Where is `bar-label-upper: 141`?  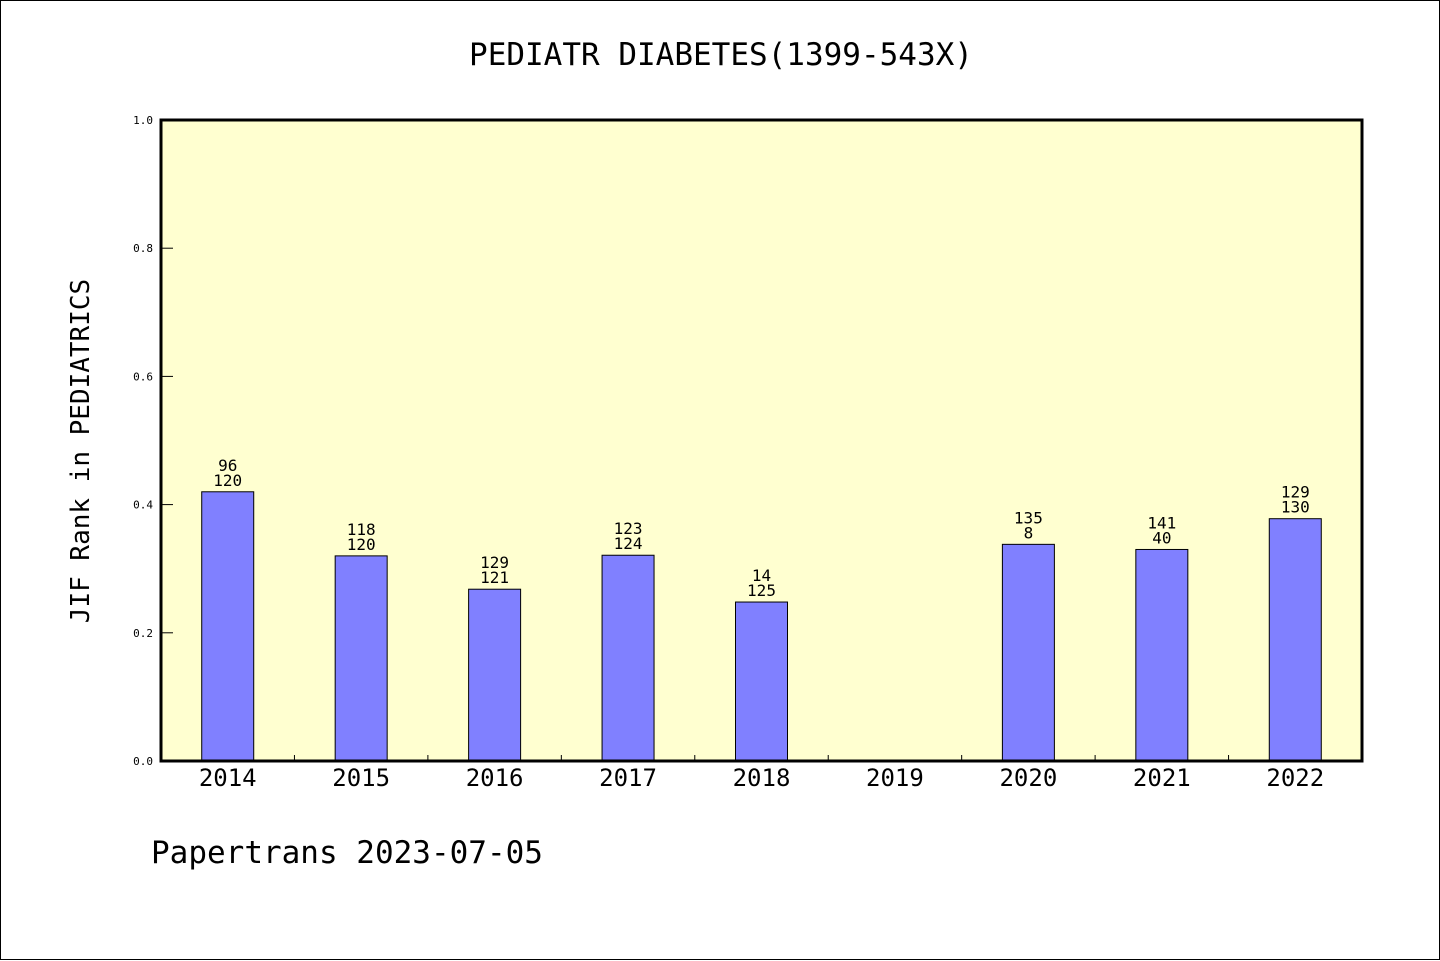 bar-label-upper: 141 is located at coordinates (1161, 522).